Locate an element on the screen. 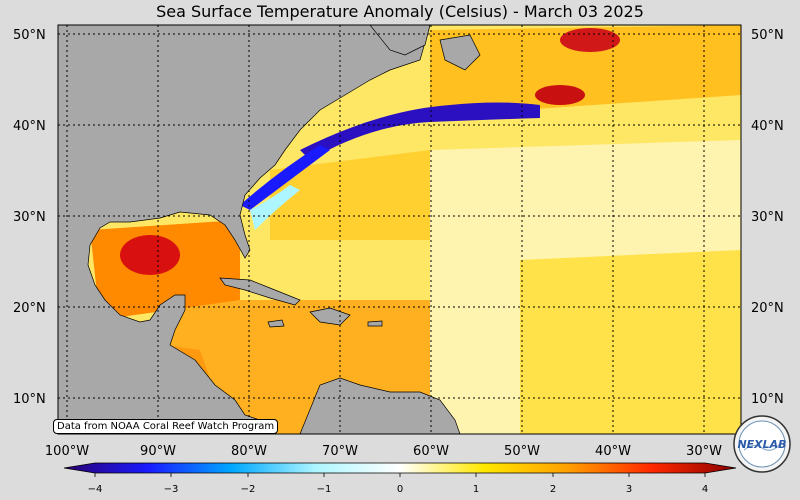  lat-label-right: 40°N is located at coordinates (767, 126).